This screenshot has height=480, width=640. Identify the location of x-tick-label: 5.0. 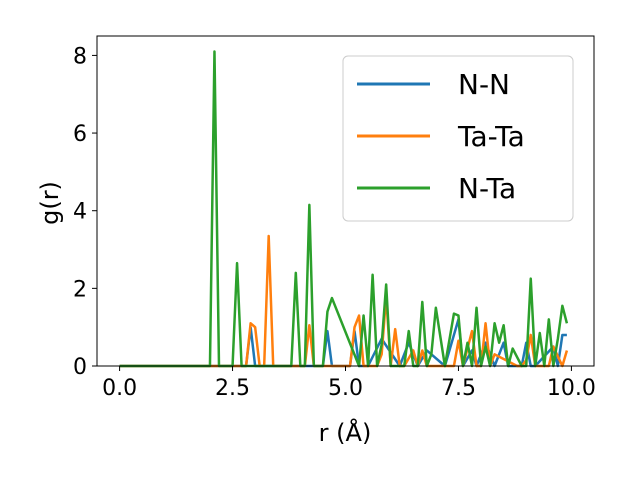
(345, 388).